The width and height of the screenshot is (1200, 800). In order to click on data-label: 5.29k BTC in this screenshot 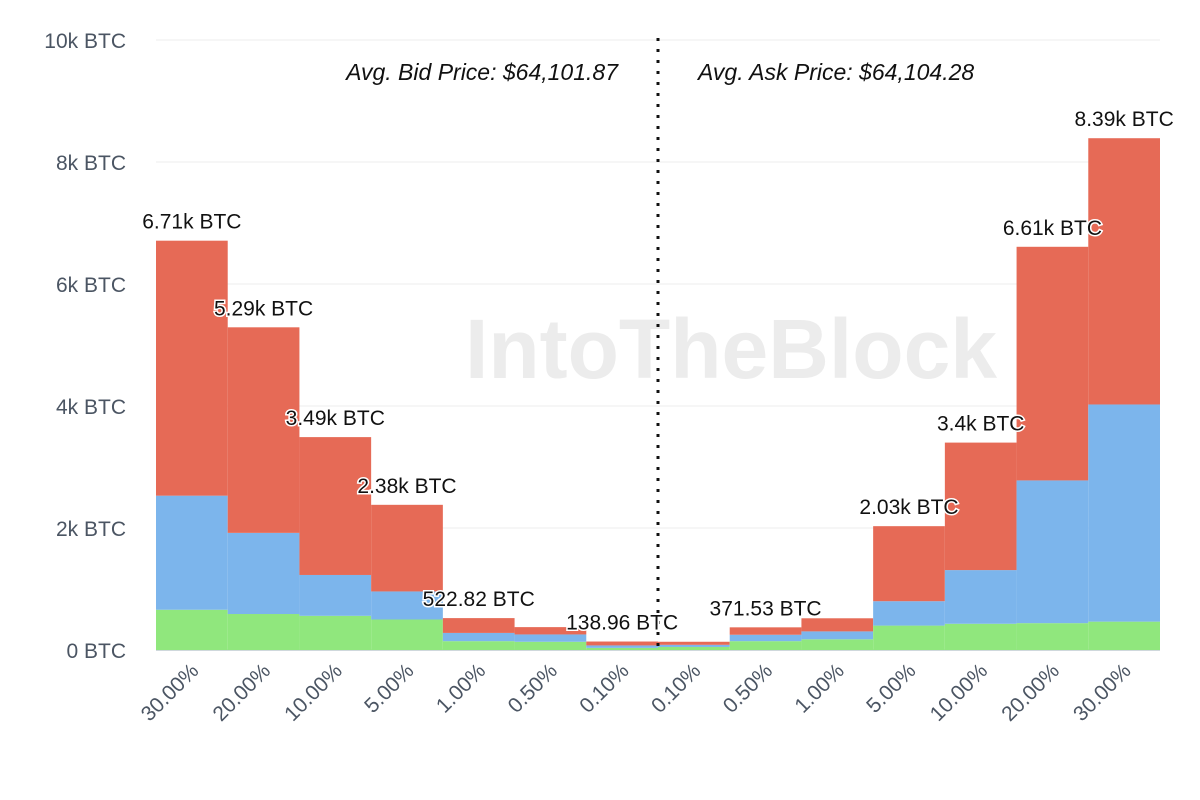, I will do `click(263, 308)`.